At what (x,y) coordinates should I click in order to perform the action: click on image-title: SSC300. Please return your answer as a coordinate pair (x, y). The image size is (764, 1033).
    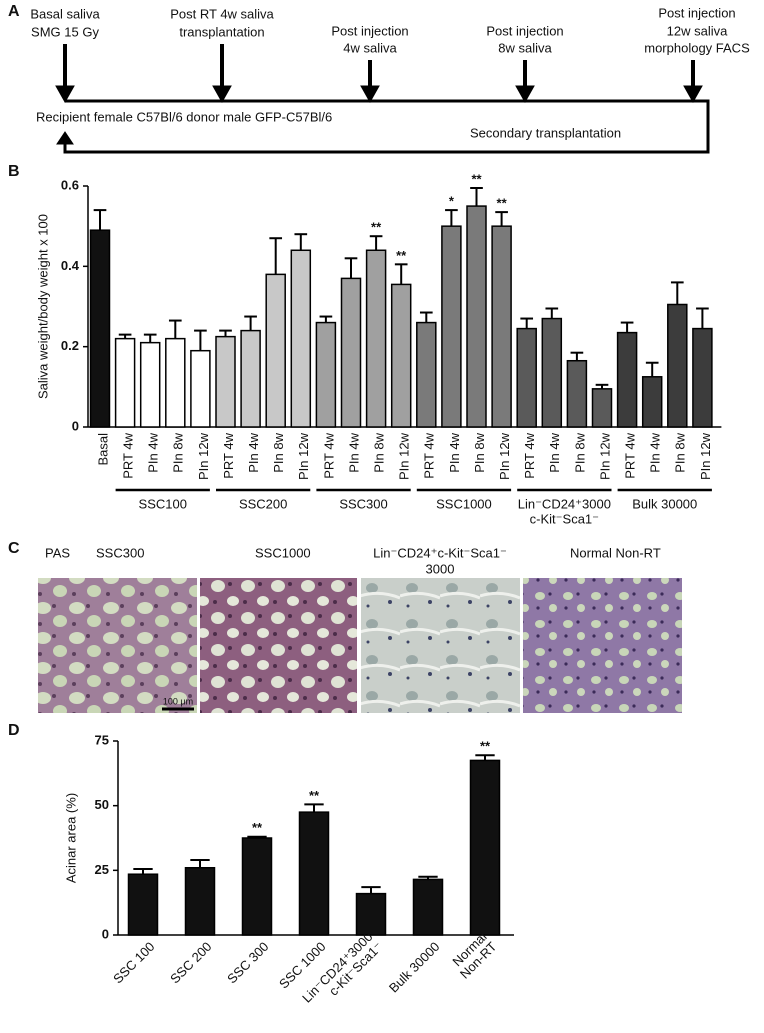
    Looking at the image, I should click on (120, 552).